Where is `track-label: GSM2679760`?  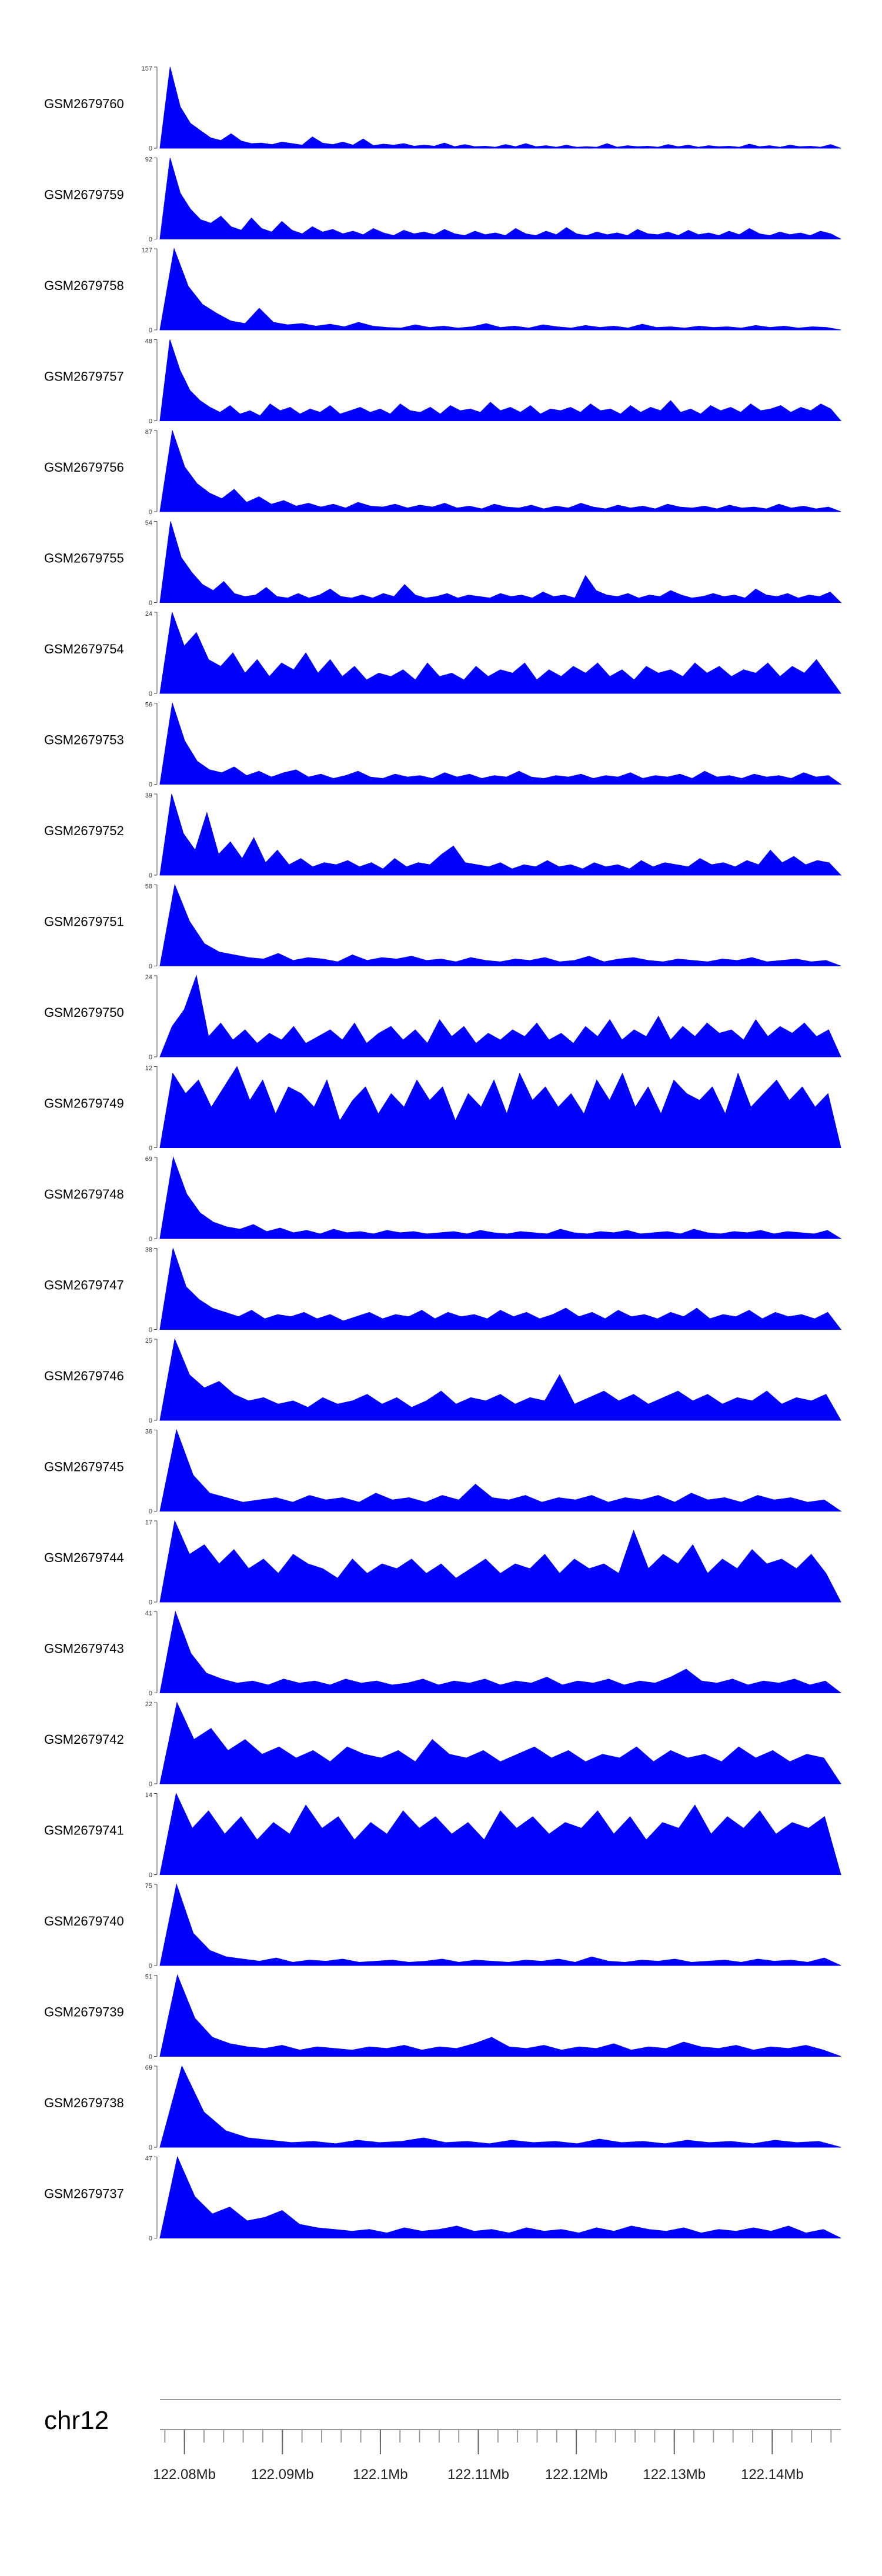
track-label: GSM2679760 is located at coordinates (84, 103).